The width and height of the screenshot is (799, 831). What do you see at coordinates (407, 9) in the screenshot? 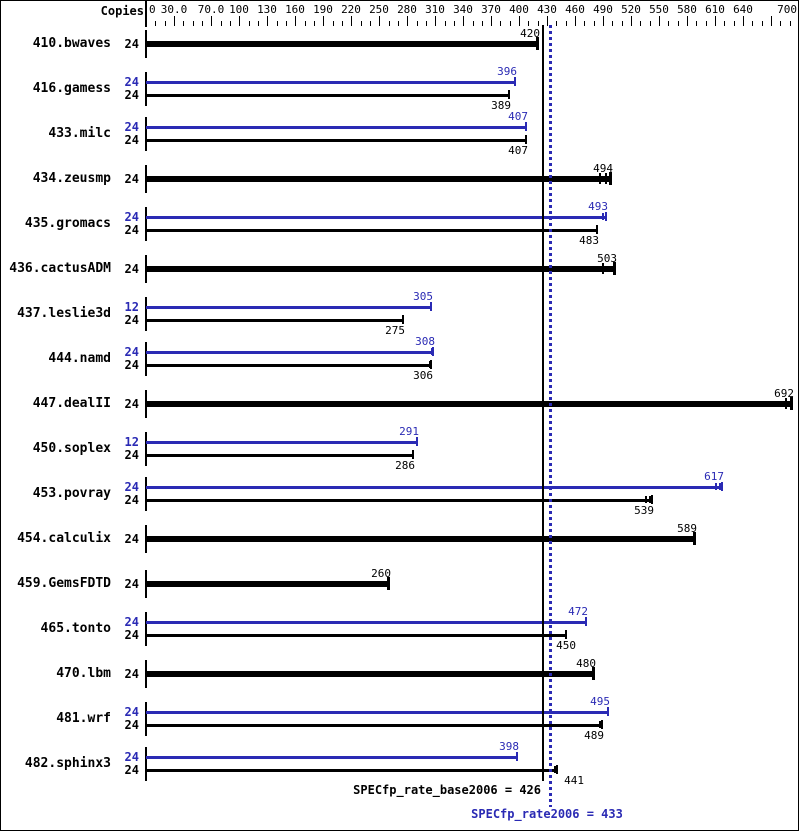
I see `axis-tick-label: 280` at bounding box center [407, 9].